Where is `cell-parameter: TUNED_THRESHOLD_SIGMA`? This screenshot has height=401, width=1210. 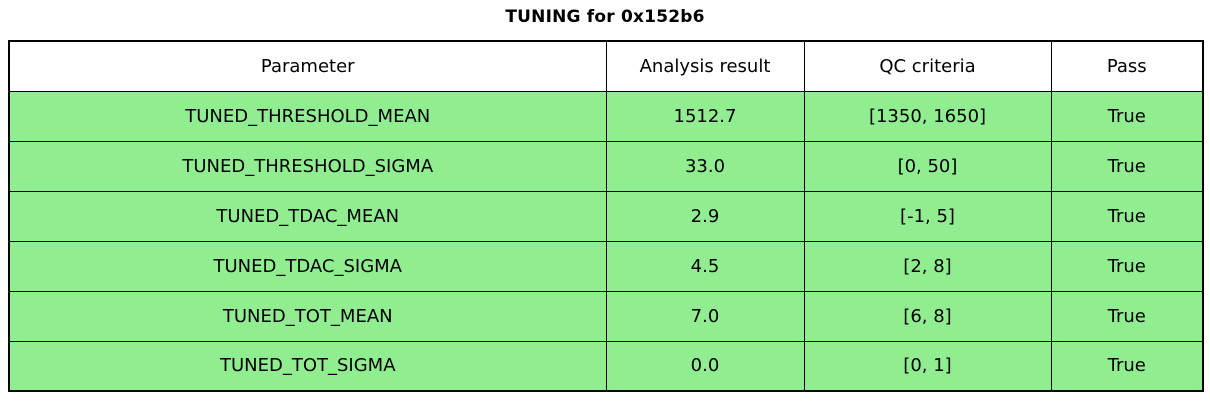
cell-parameter: TUNED_THRESHOLD_SIGMA is located at coordinates (307, 166).